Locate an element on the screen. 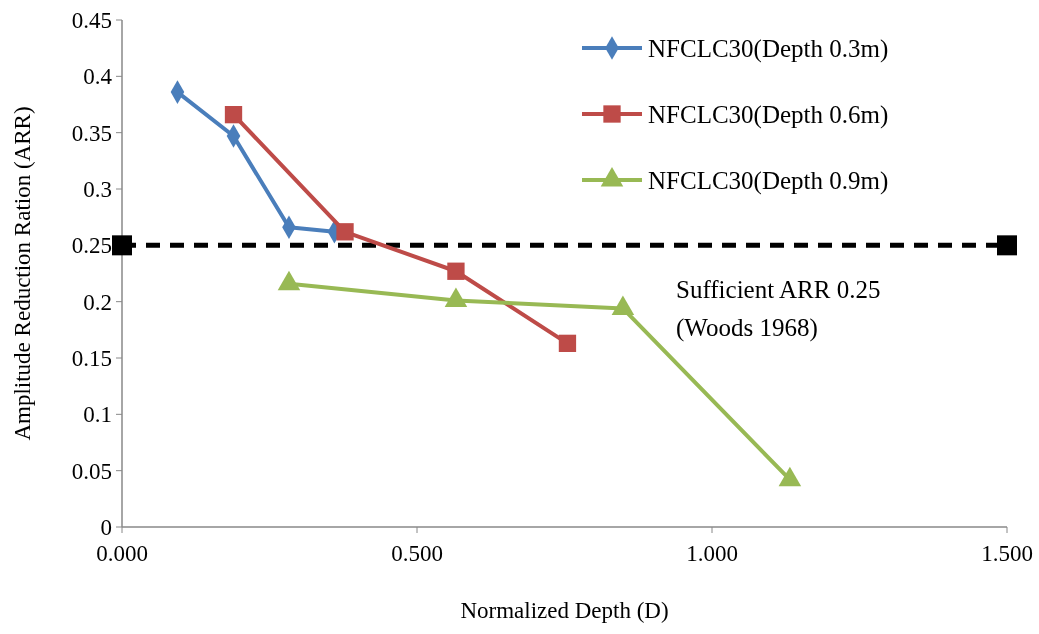 The image size is (1039, 634). x-tick-label: 1.000 is located at coordinates (712, 553).